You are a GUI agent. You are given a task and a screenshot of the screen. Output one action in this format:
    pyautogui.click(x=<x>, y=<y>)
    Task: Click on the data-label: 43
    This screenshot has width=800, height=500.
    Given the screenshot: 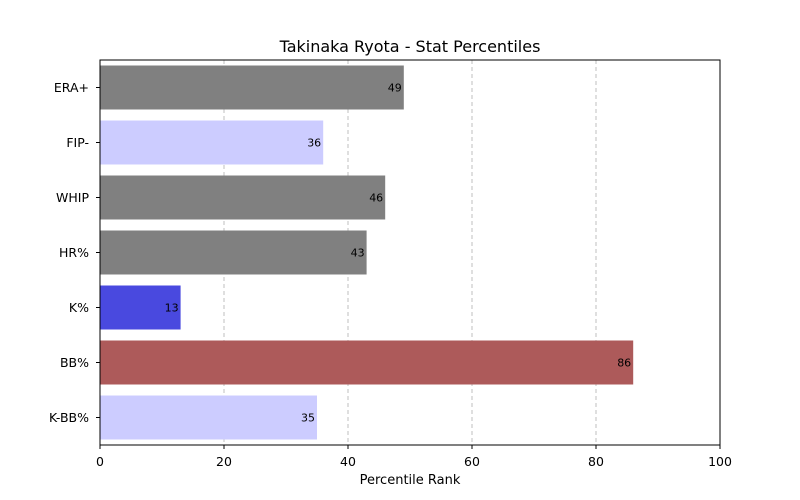 What is the action you would take?
    pyautogui.click(x=358, y=253)
    